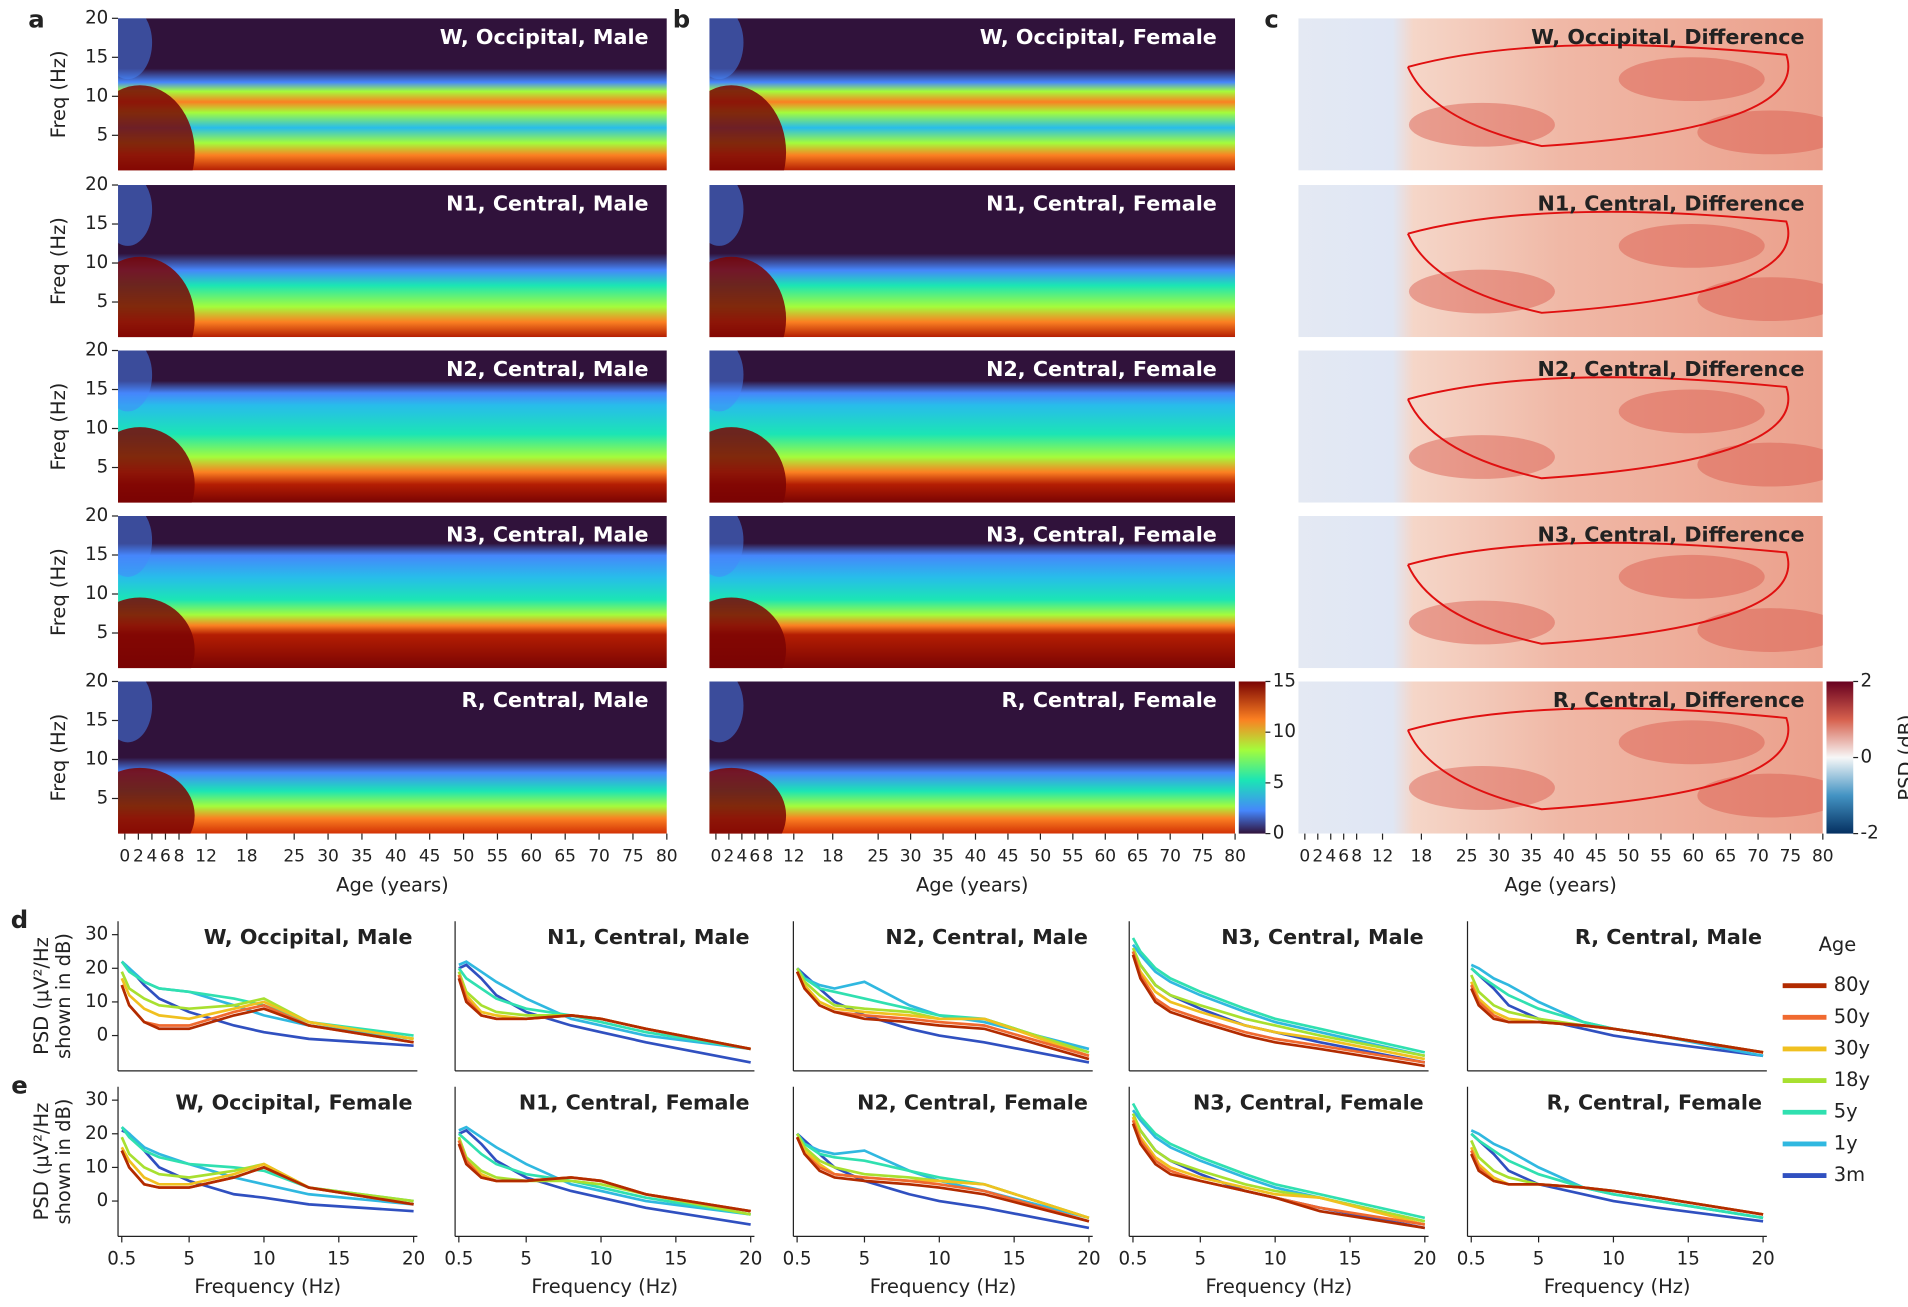 The image size is (1908, 1307). What do you see at coordinates (19, 1085) in the screenshot?
I see `panel-label: e` at bounding box center [19, 1085].